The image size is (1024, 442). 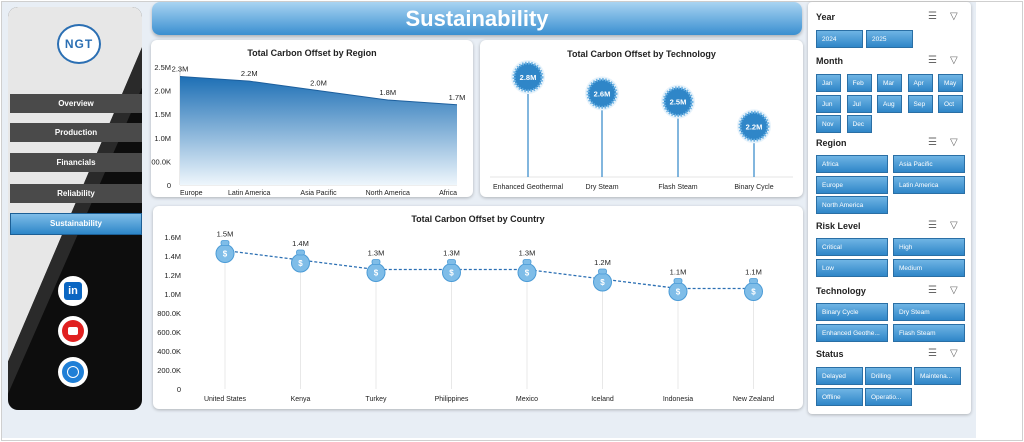 I want to click on tech-data-label: 2.8M, so click(x=528, y=77).